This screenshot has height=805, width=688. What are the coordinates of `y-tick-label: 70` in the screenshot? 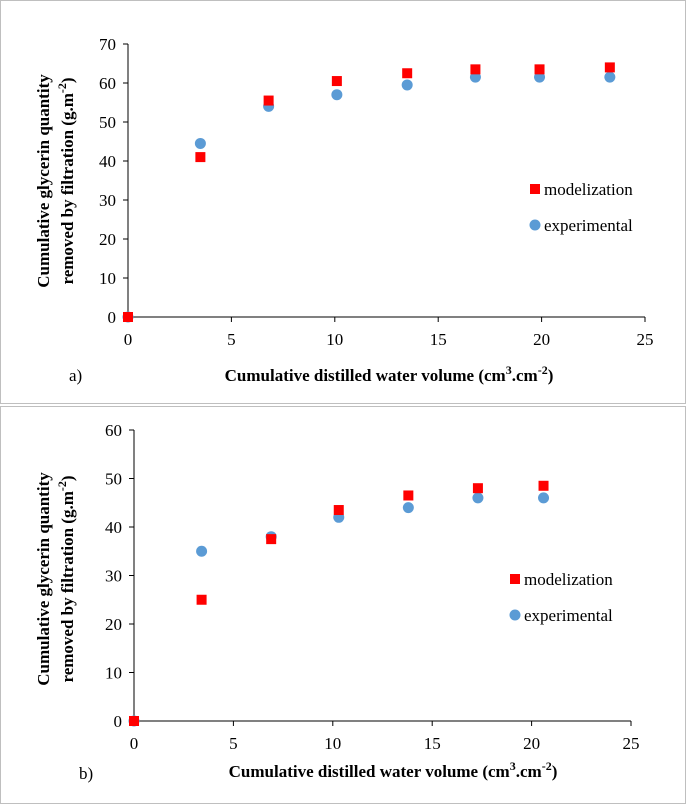 It's located at (107, 44).